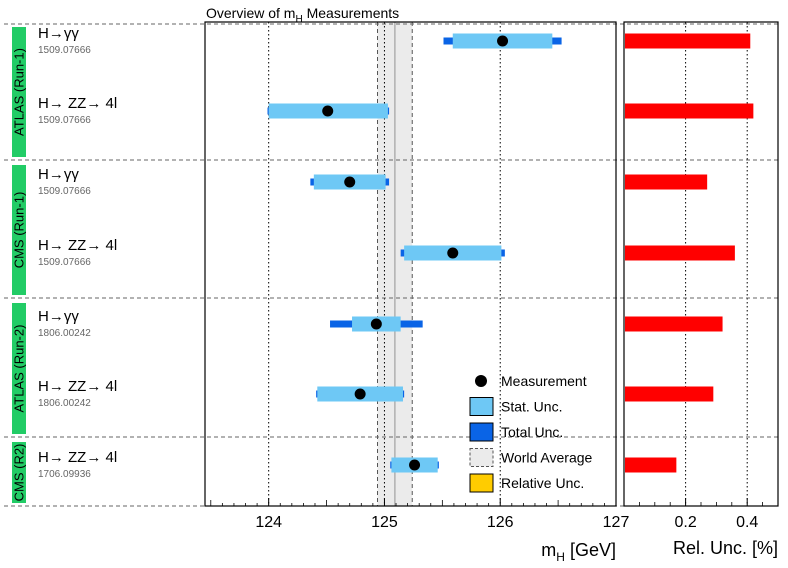  I want to click on legend-label: Total Unc., so click(532, 432).